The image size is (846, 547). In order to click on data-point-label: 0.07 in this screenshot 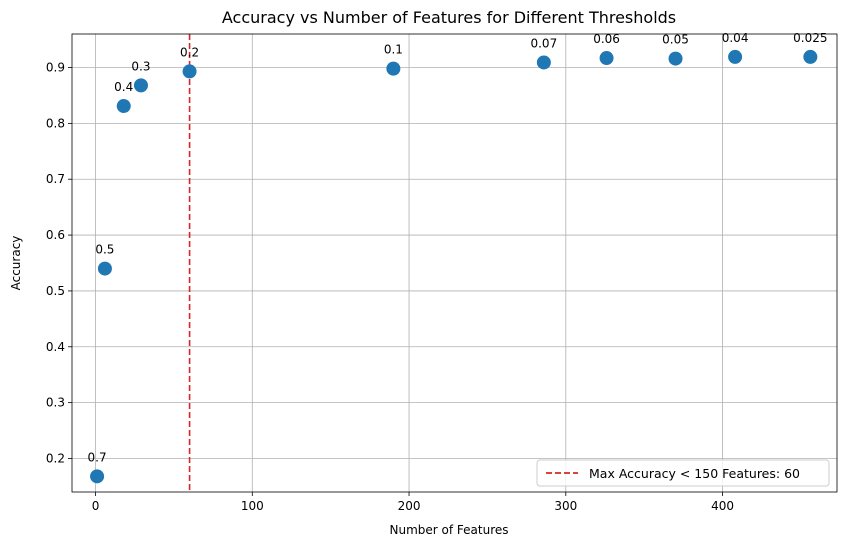, I will do `click(543, 43)`.